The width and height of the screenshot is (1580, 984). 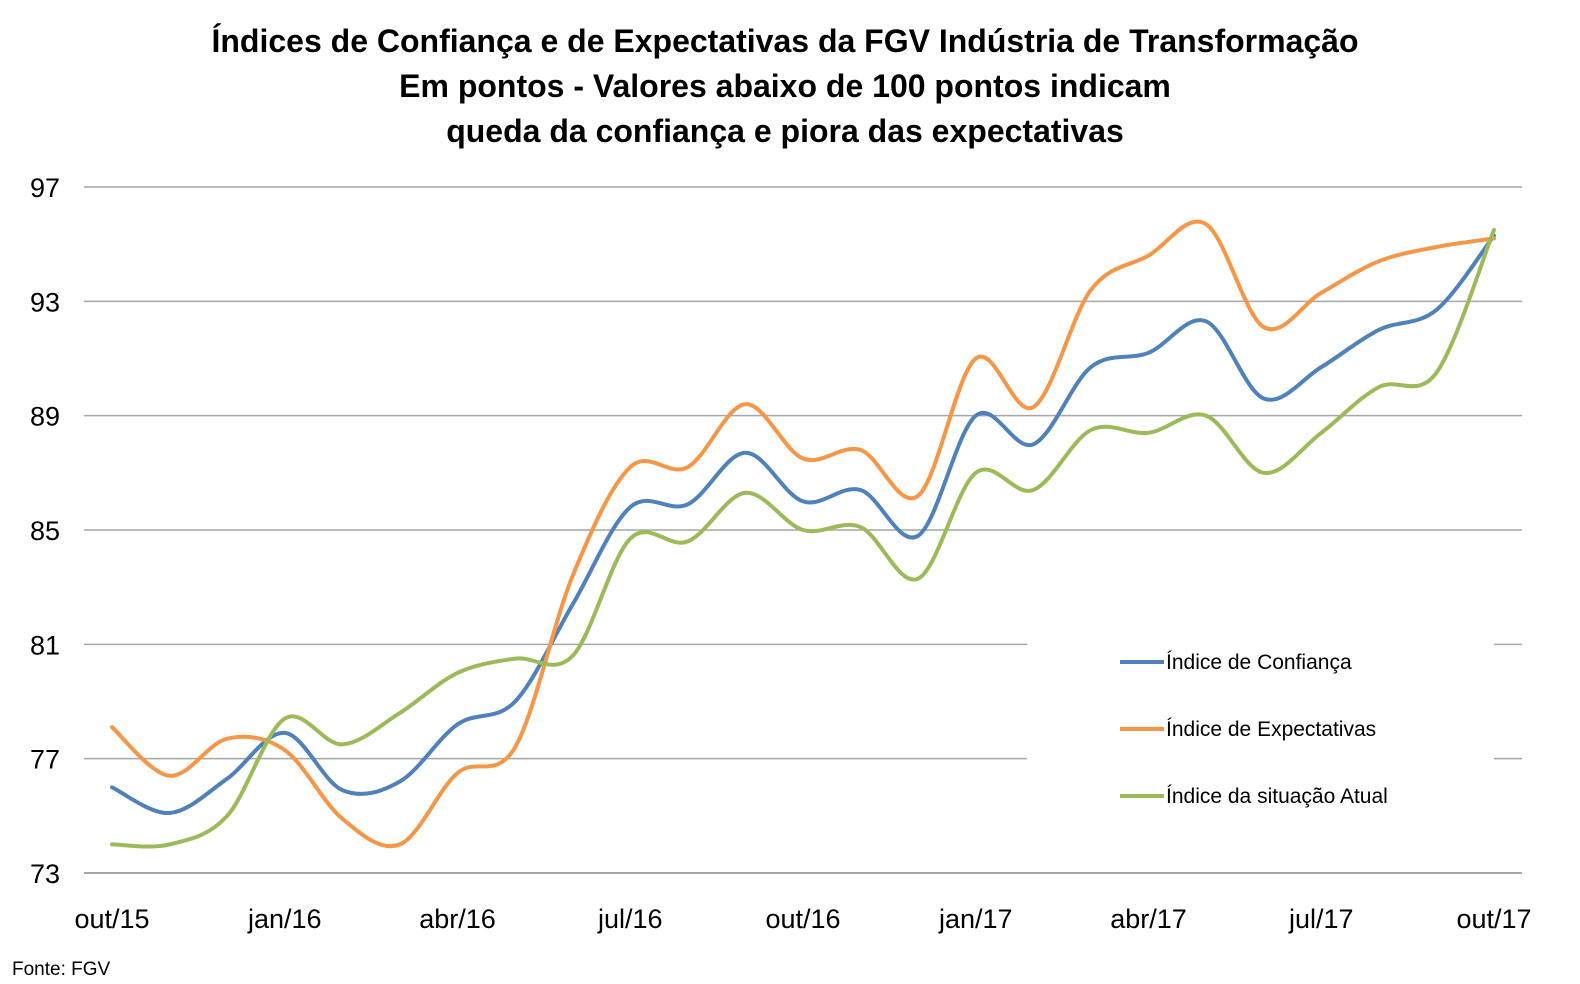 I want to click on x-tick-label: jul/16, so click(x=630, y=919).